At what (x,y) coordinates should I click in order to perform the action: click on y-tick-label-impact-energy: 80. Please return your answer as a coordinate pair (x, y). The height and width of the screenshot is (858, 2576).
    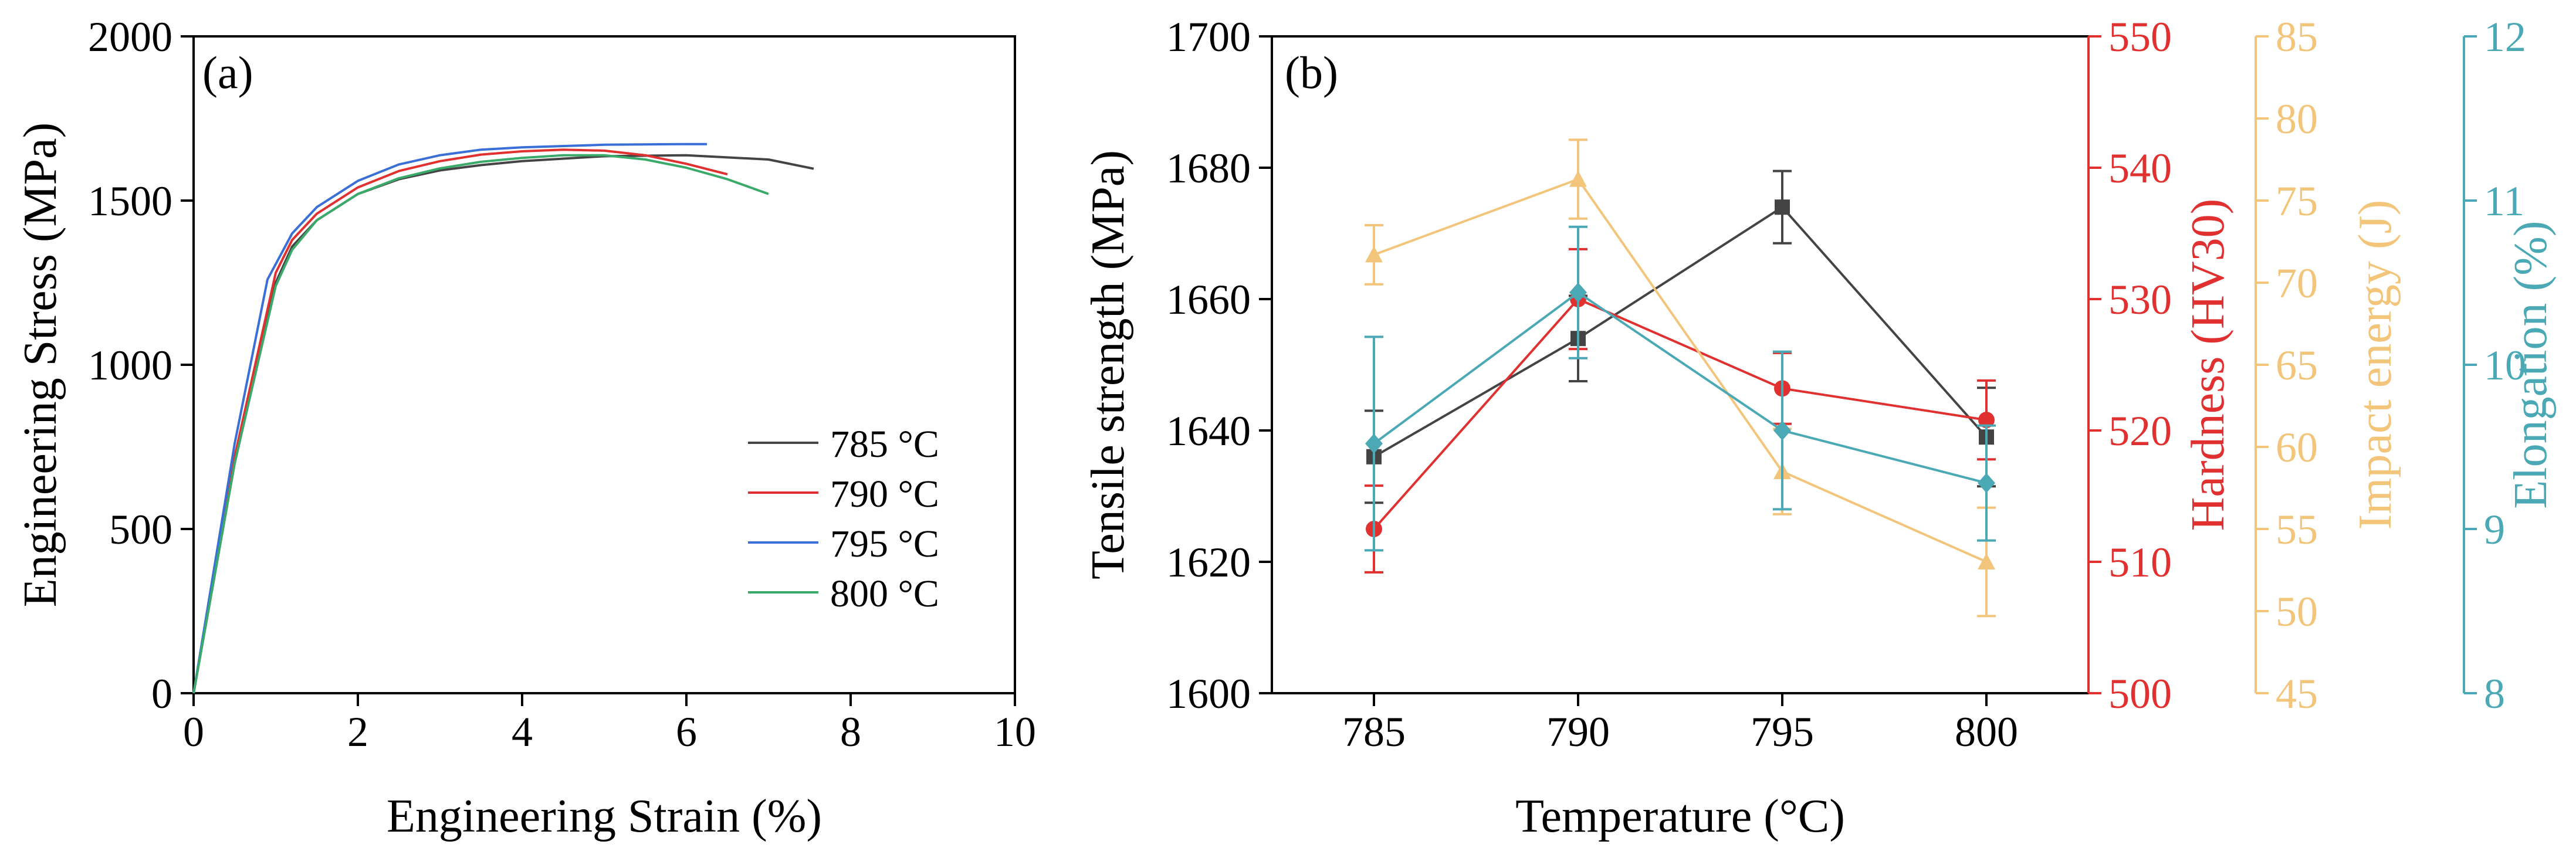
    Looking at the image, I should click on (2297, 119).